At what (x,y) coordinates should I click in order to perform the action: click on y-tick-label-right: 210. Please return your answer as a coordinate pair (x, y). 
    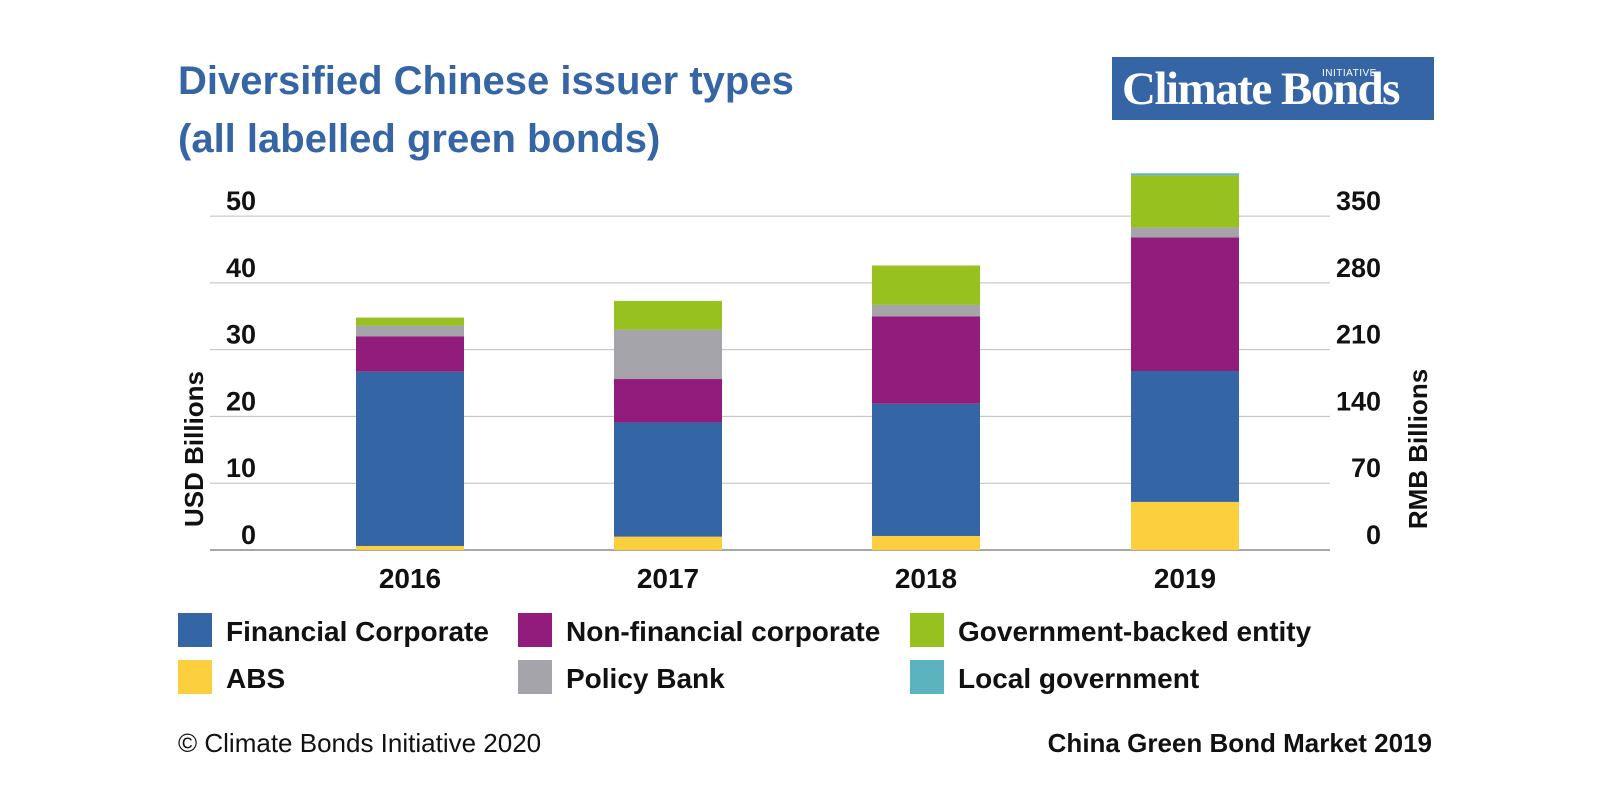
    Looking at the image, I should click on (1358, 335).